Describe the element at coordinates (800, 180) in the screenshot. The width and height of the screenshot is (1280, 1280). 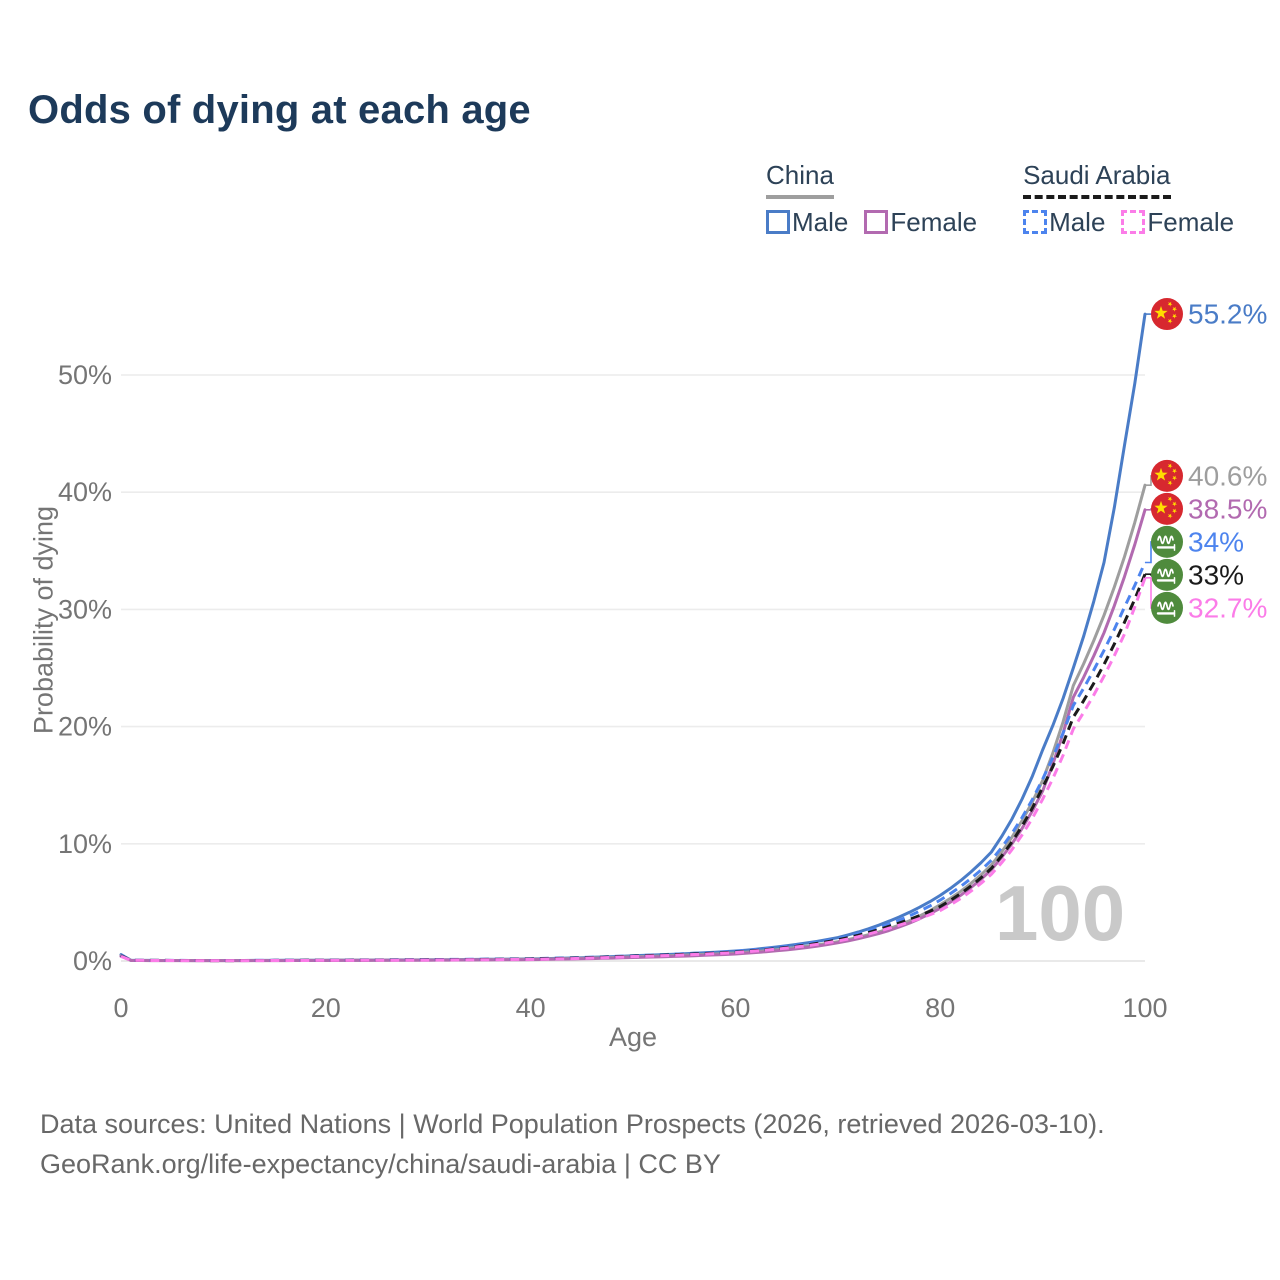
I see `legend-country-china: China` at that location.